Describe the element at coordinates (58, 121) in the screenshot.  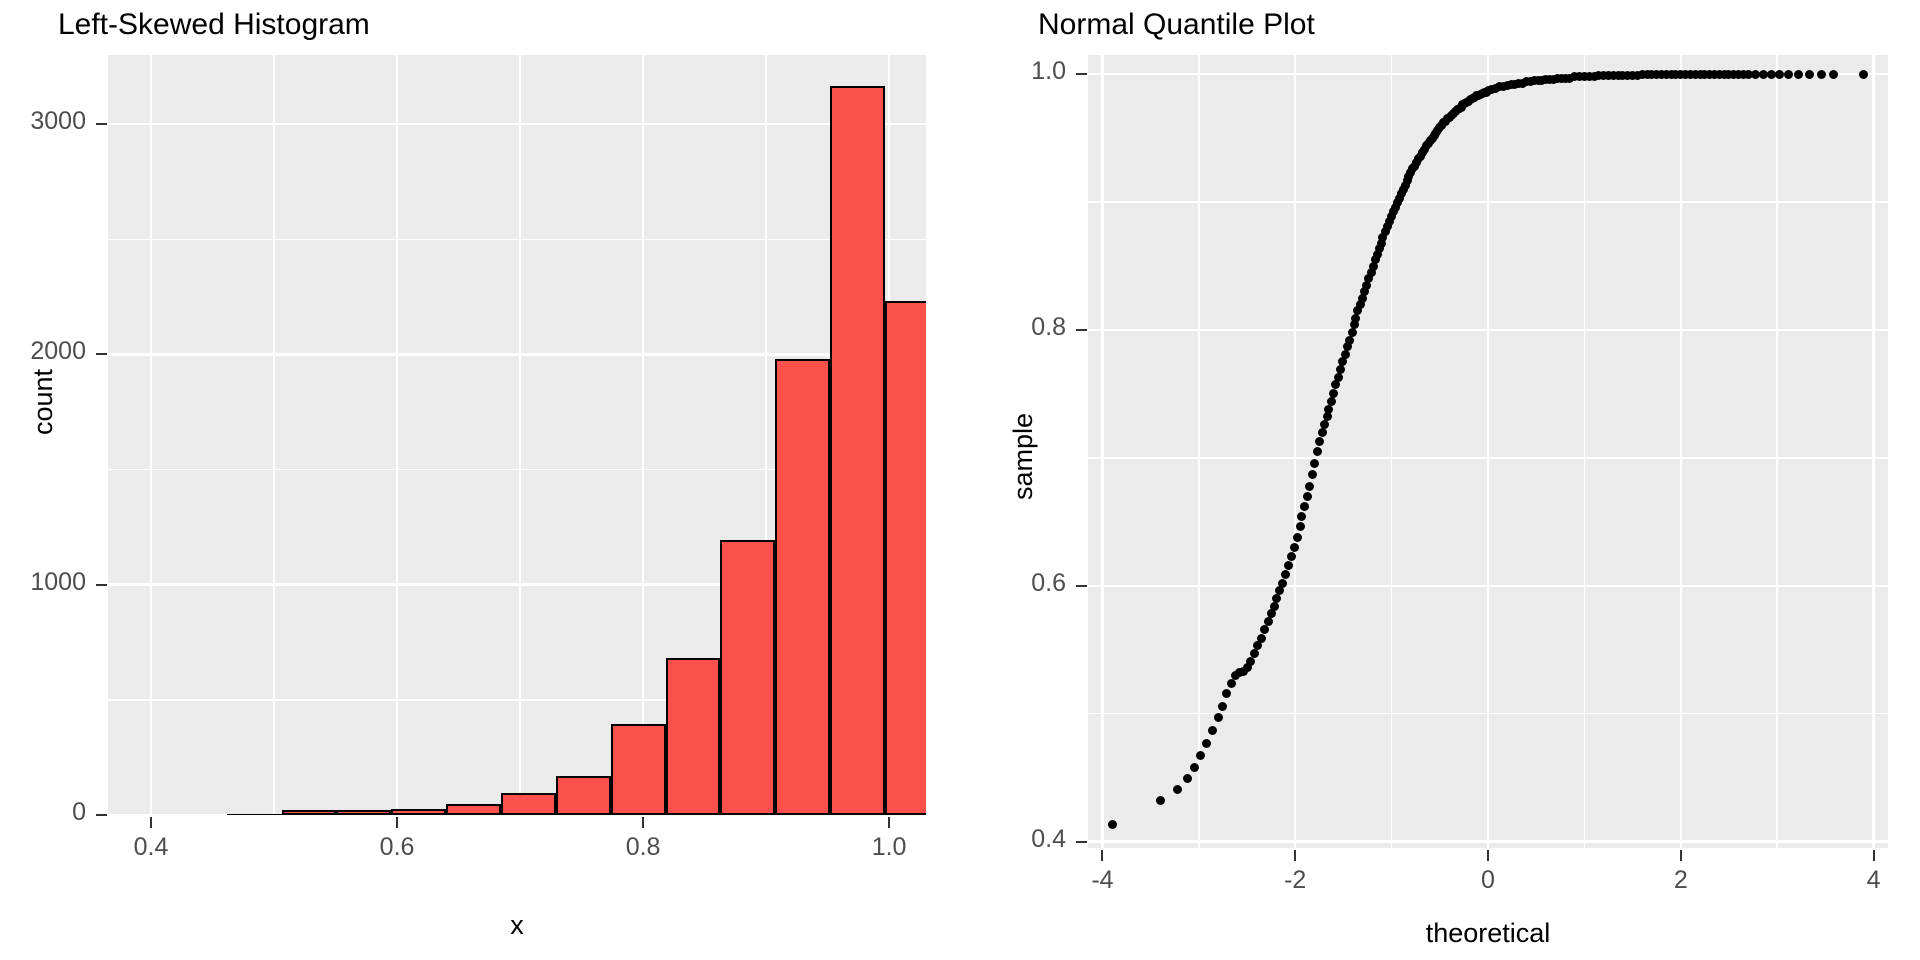
I see `y-axis-tick-label: 3000` at that location.